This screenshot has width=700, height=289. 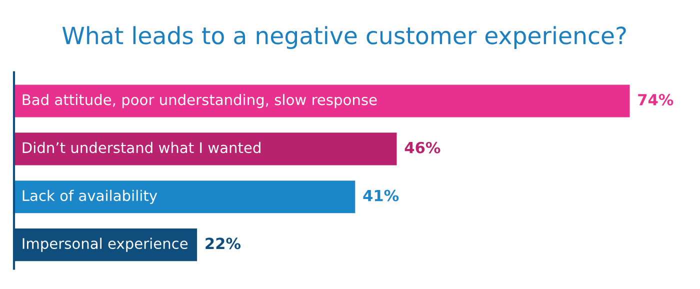 What do you see at coordinates (656, 100) in the screenshot?
I see `data-label: 74%` at bounding box center [656, 100].